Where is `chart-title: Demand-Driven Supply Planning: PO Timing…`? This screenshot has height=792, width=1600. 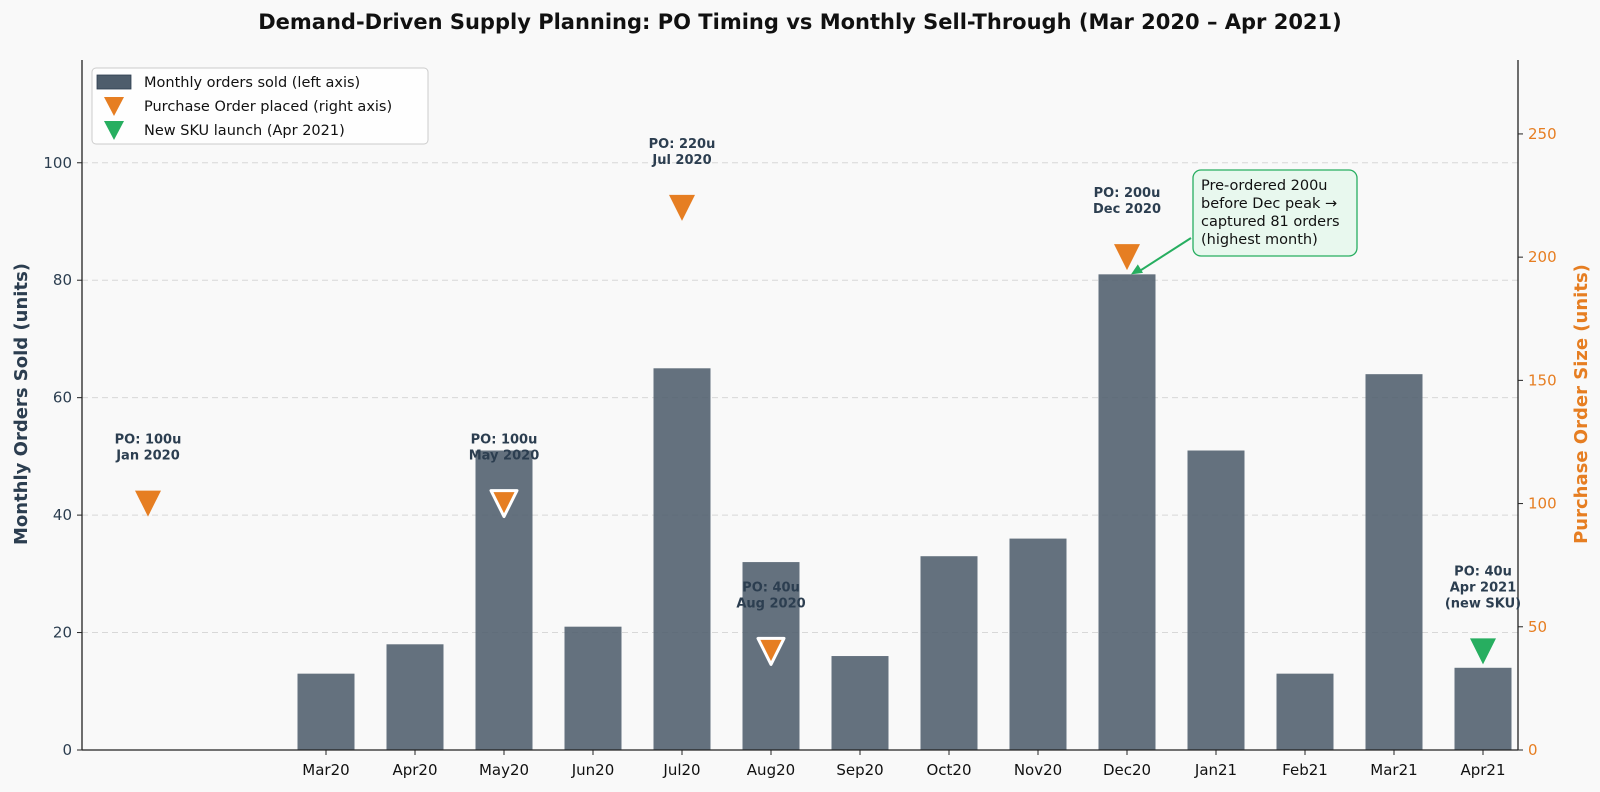 chart-title: Demand-Driven Supply Planning: PO Timing… is located at coordinates (800, 22).